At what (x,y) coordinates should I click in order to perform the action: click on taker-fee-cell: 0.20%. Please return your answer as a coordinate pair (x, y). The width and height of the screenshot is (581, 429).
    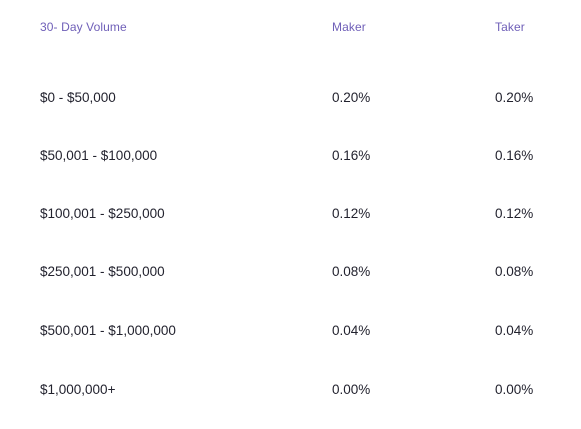
    Looking at the image, I should click on (514, 97).